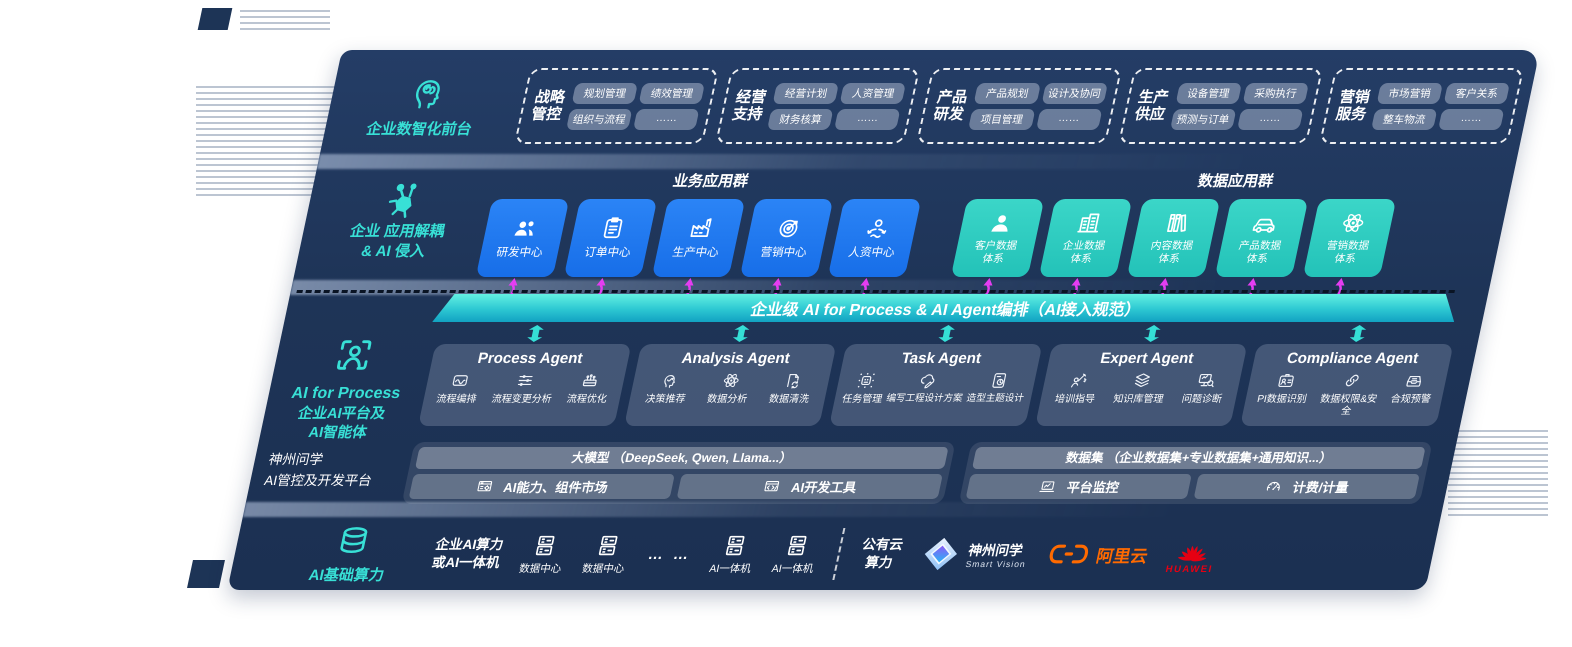  I want to click on content-data-card: 内容数据 体系, so click(1173, 238).